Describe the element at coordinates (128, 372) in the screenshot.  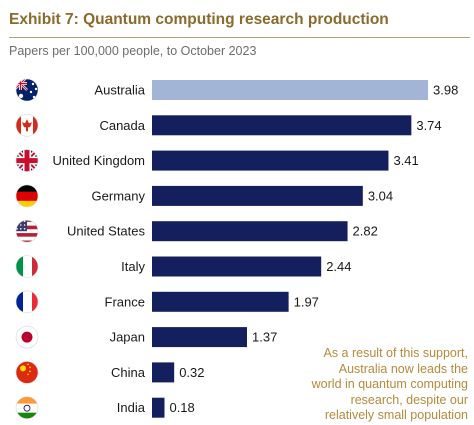
I see `category-label: China` at that location.